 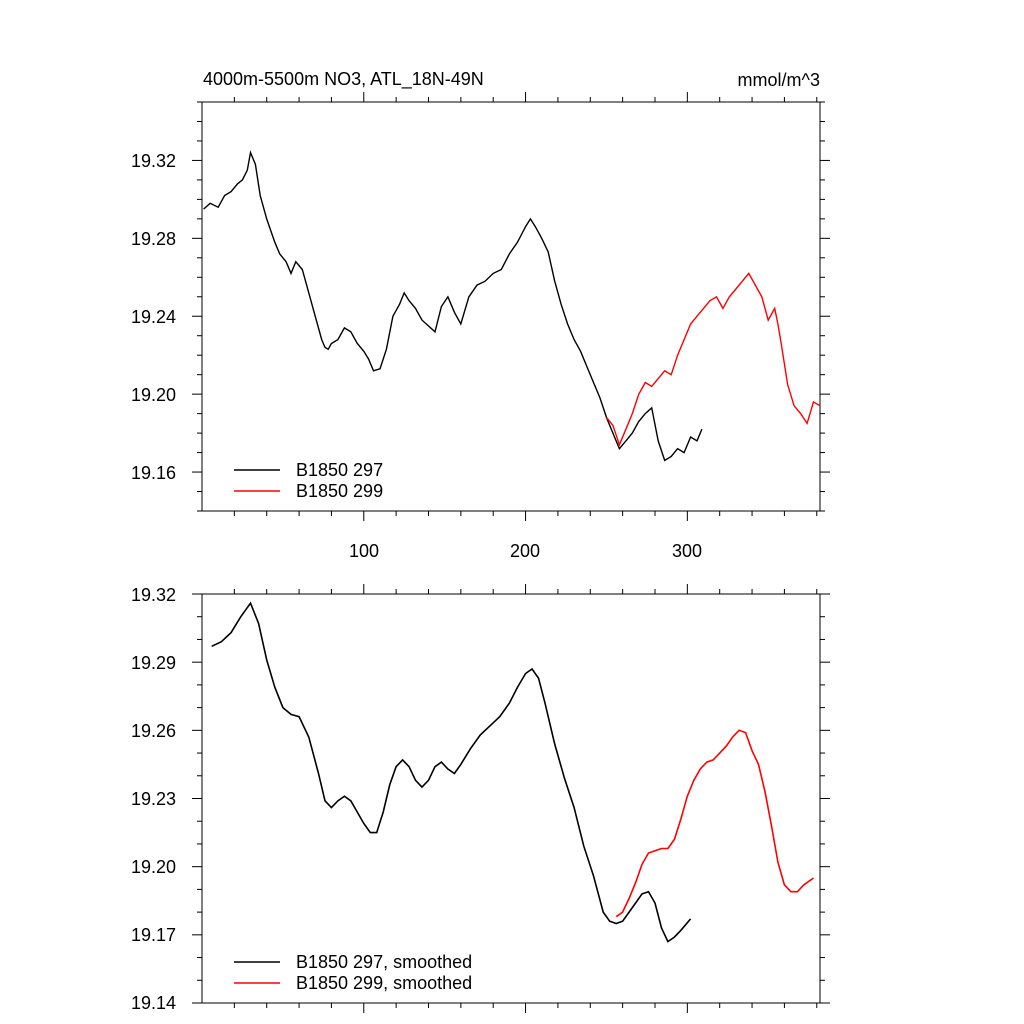 I want to click on top-series-b1850-297-line, so click(x=453, y=306).